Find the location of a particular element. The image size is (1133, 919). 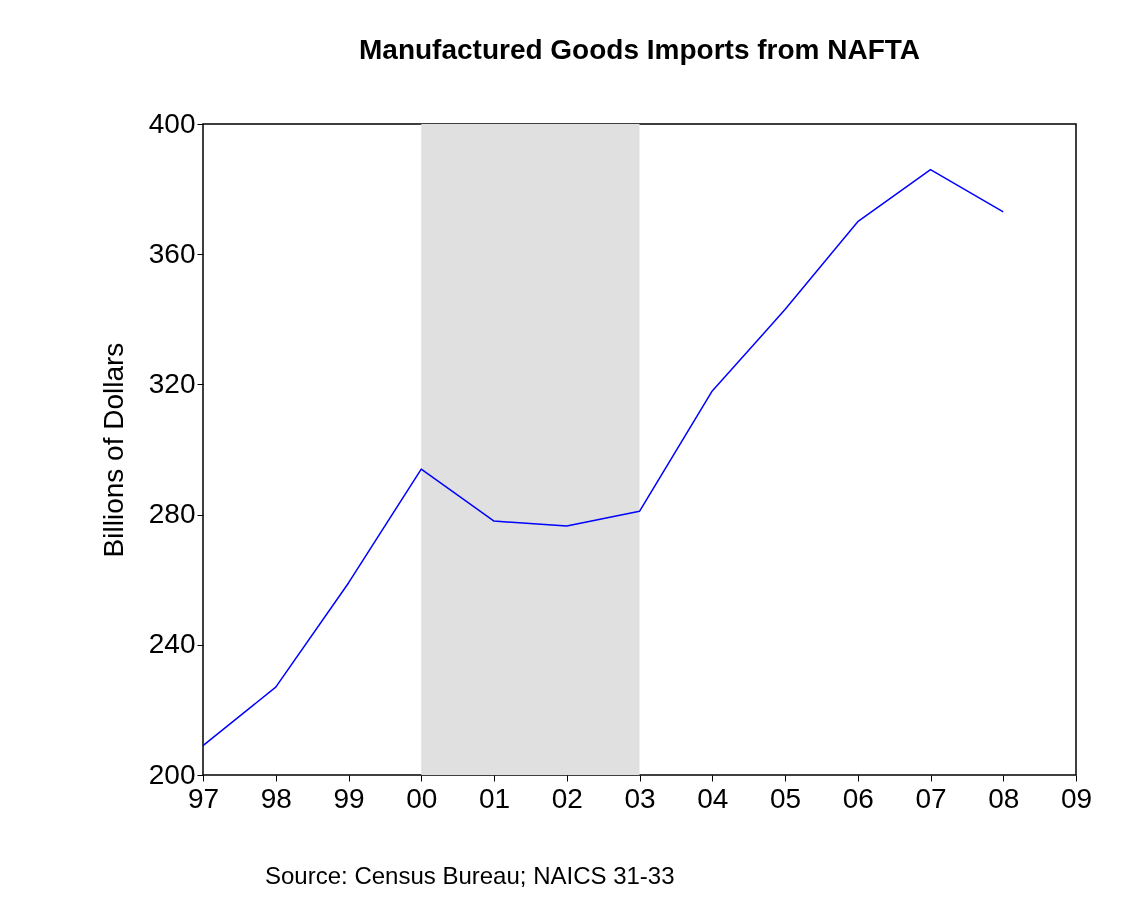

x-tick-label: 04 is located at coordinates (713, 798).